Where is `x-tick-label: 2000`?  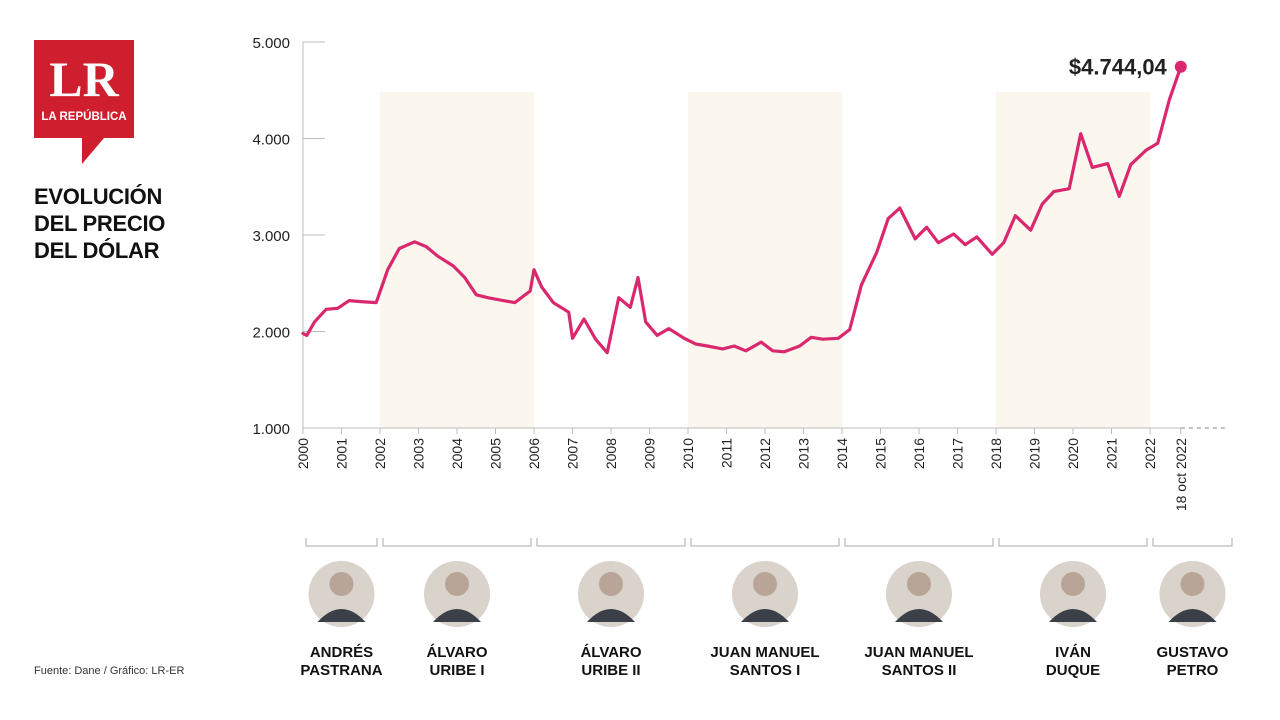
x-tick-label: 2000 is located at coordinates (303, 453).